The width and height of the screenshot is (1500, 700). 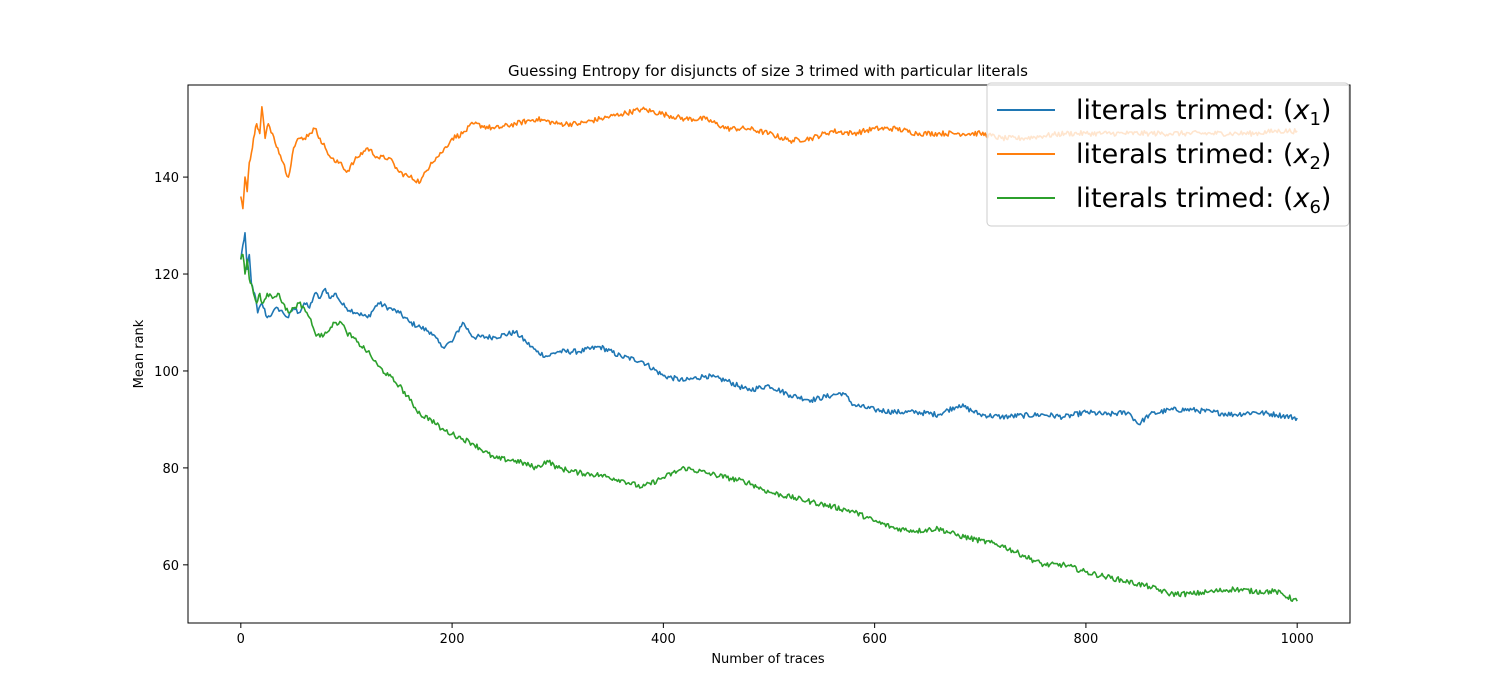 I want to click on legend-box, so click(x=1168, y=154).